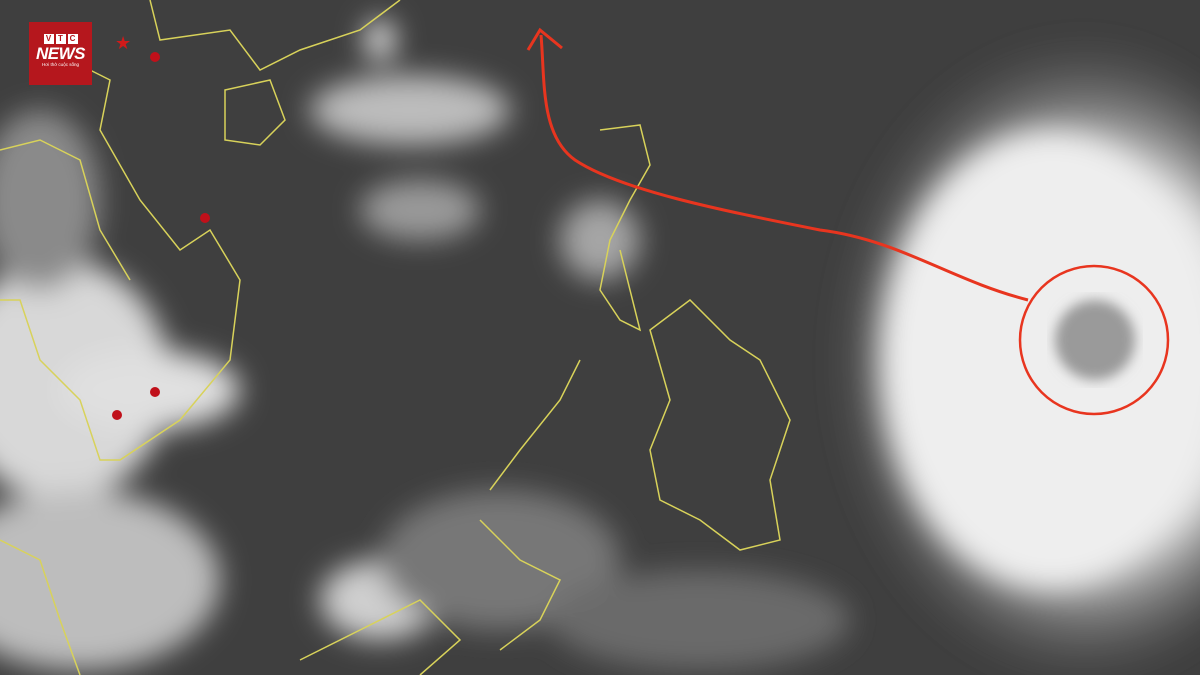 This screenshot has height=675, width=1200. I want to click on logo-news: NEWS, so click(61, 53).